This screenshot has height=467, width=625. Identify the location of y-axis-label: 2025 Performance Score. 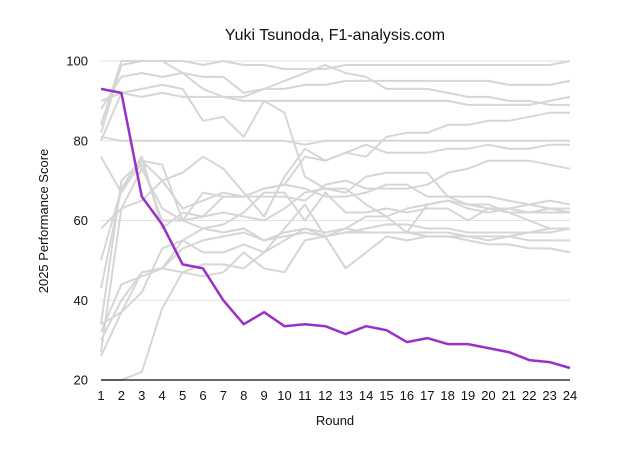
(43, 221).